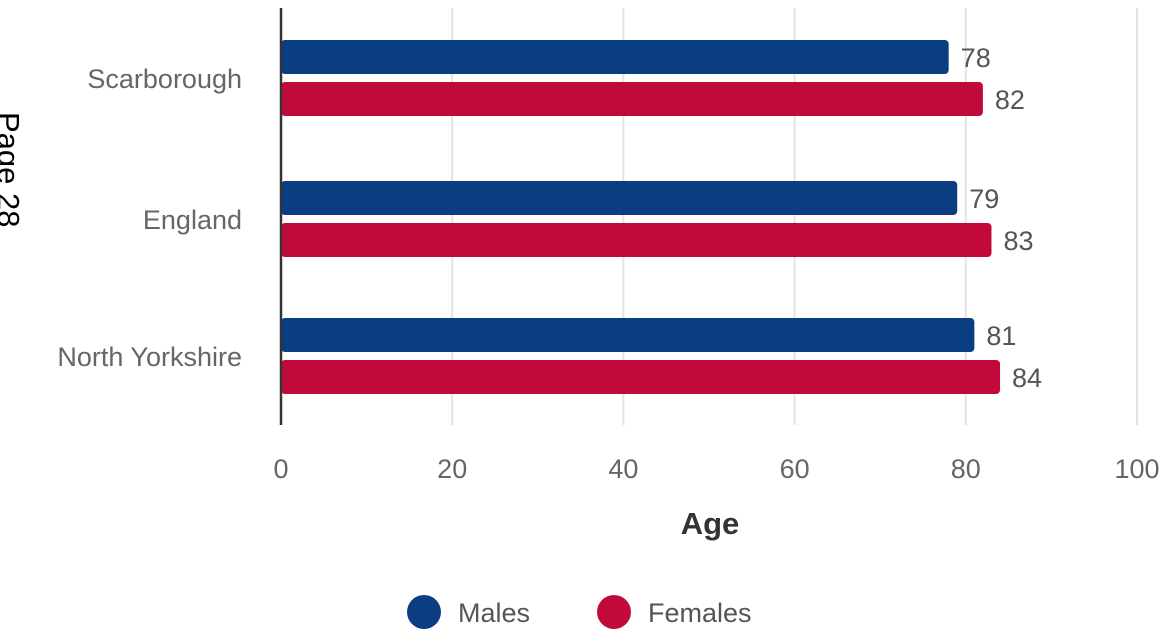  I want to click on legend: Males Females, so click(579, 612).